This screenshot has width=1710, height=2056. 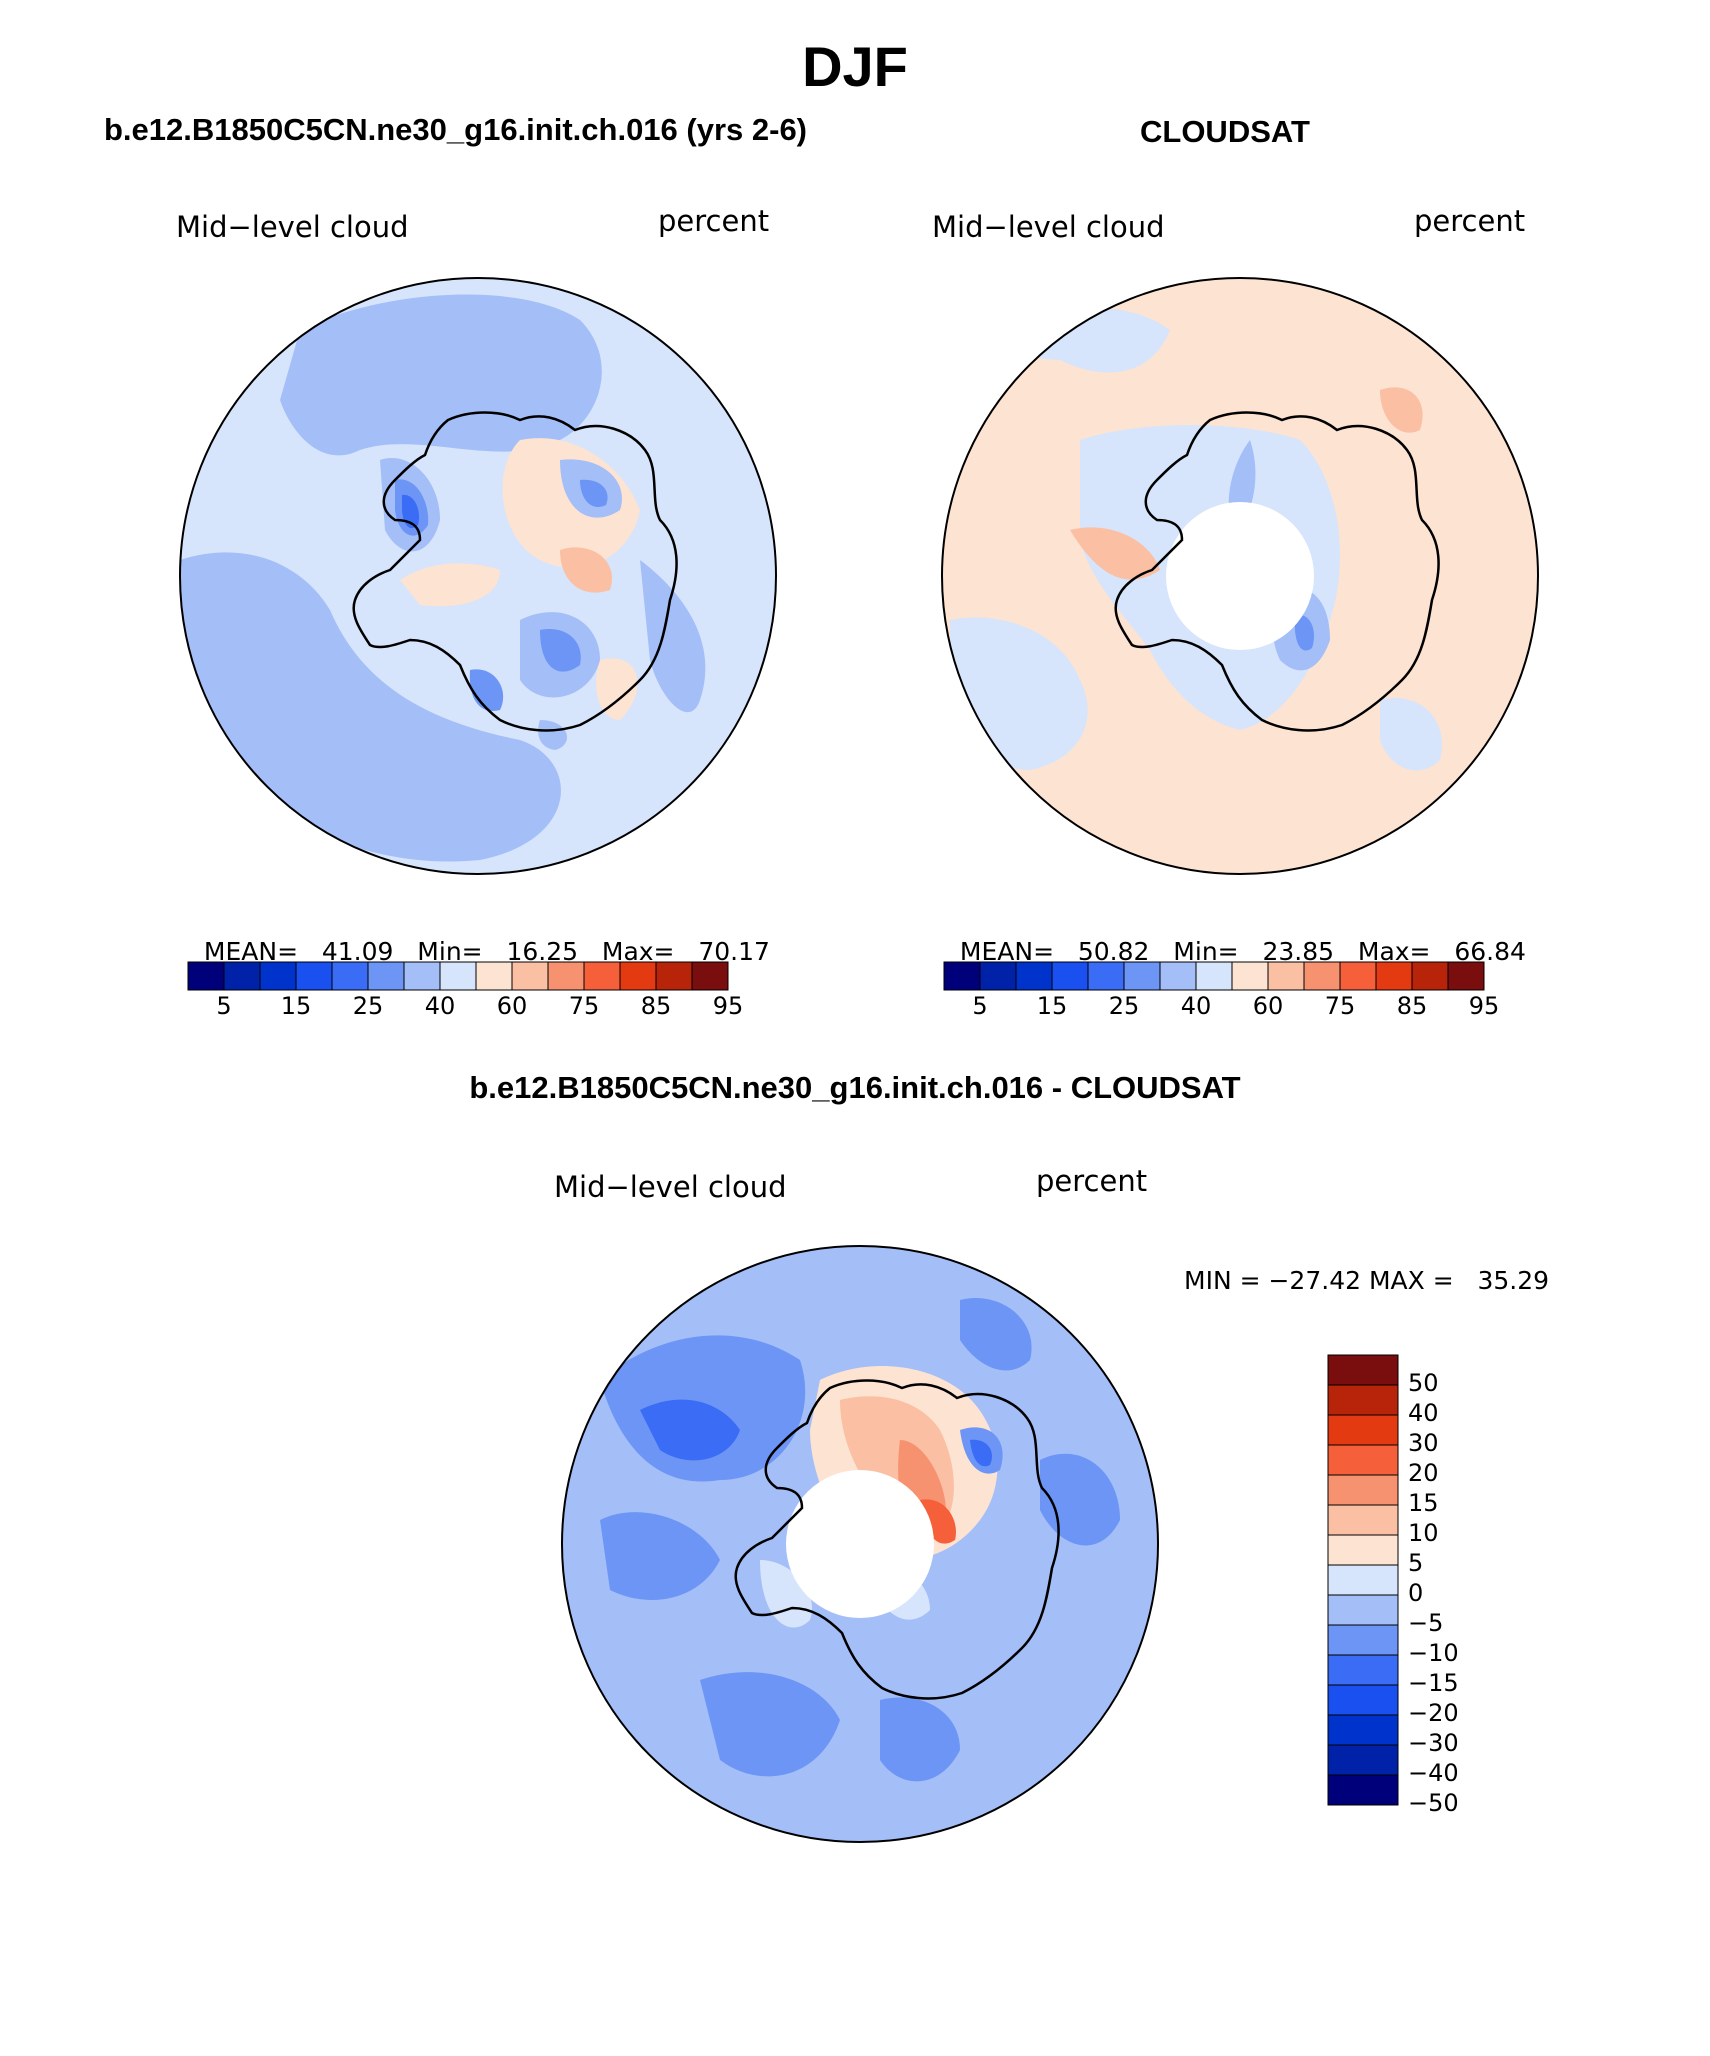 What do you see at coordinates (1423, 1533) in the screenshot?
I see `cb-label: 10` at bounding box center [1423, 1533].